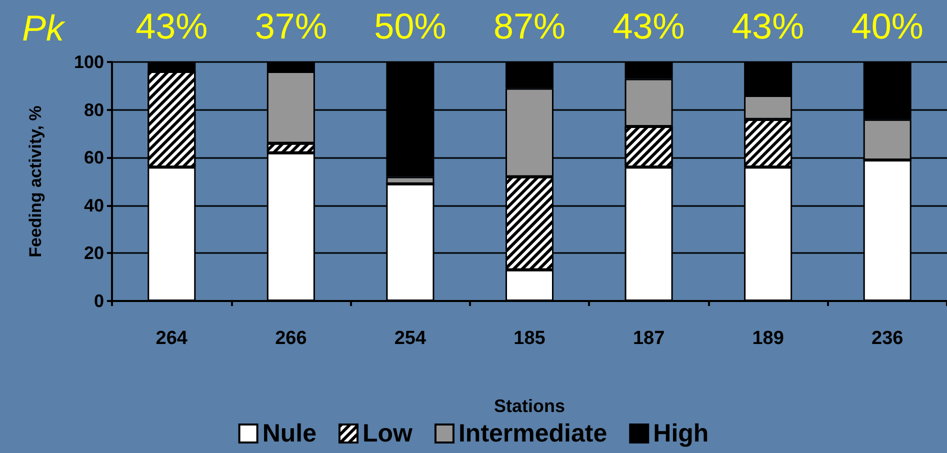 The height and width of the screenshot is (453, 947). Describe the element at coordinates (94, 110) in the screenshot. I see `y-tick-label: 80` at that location.